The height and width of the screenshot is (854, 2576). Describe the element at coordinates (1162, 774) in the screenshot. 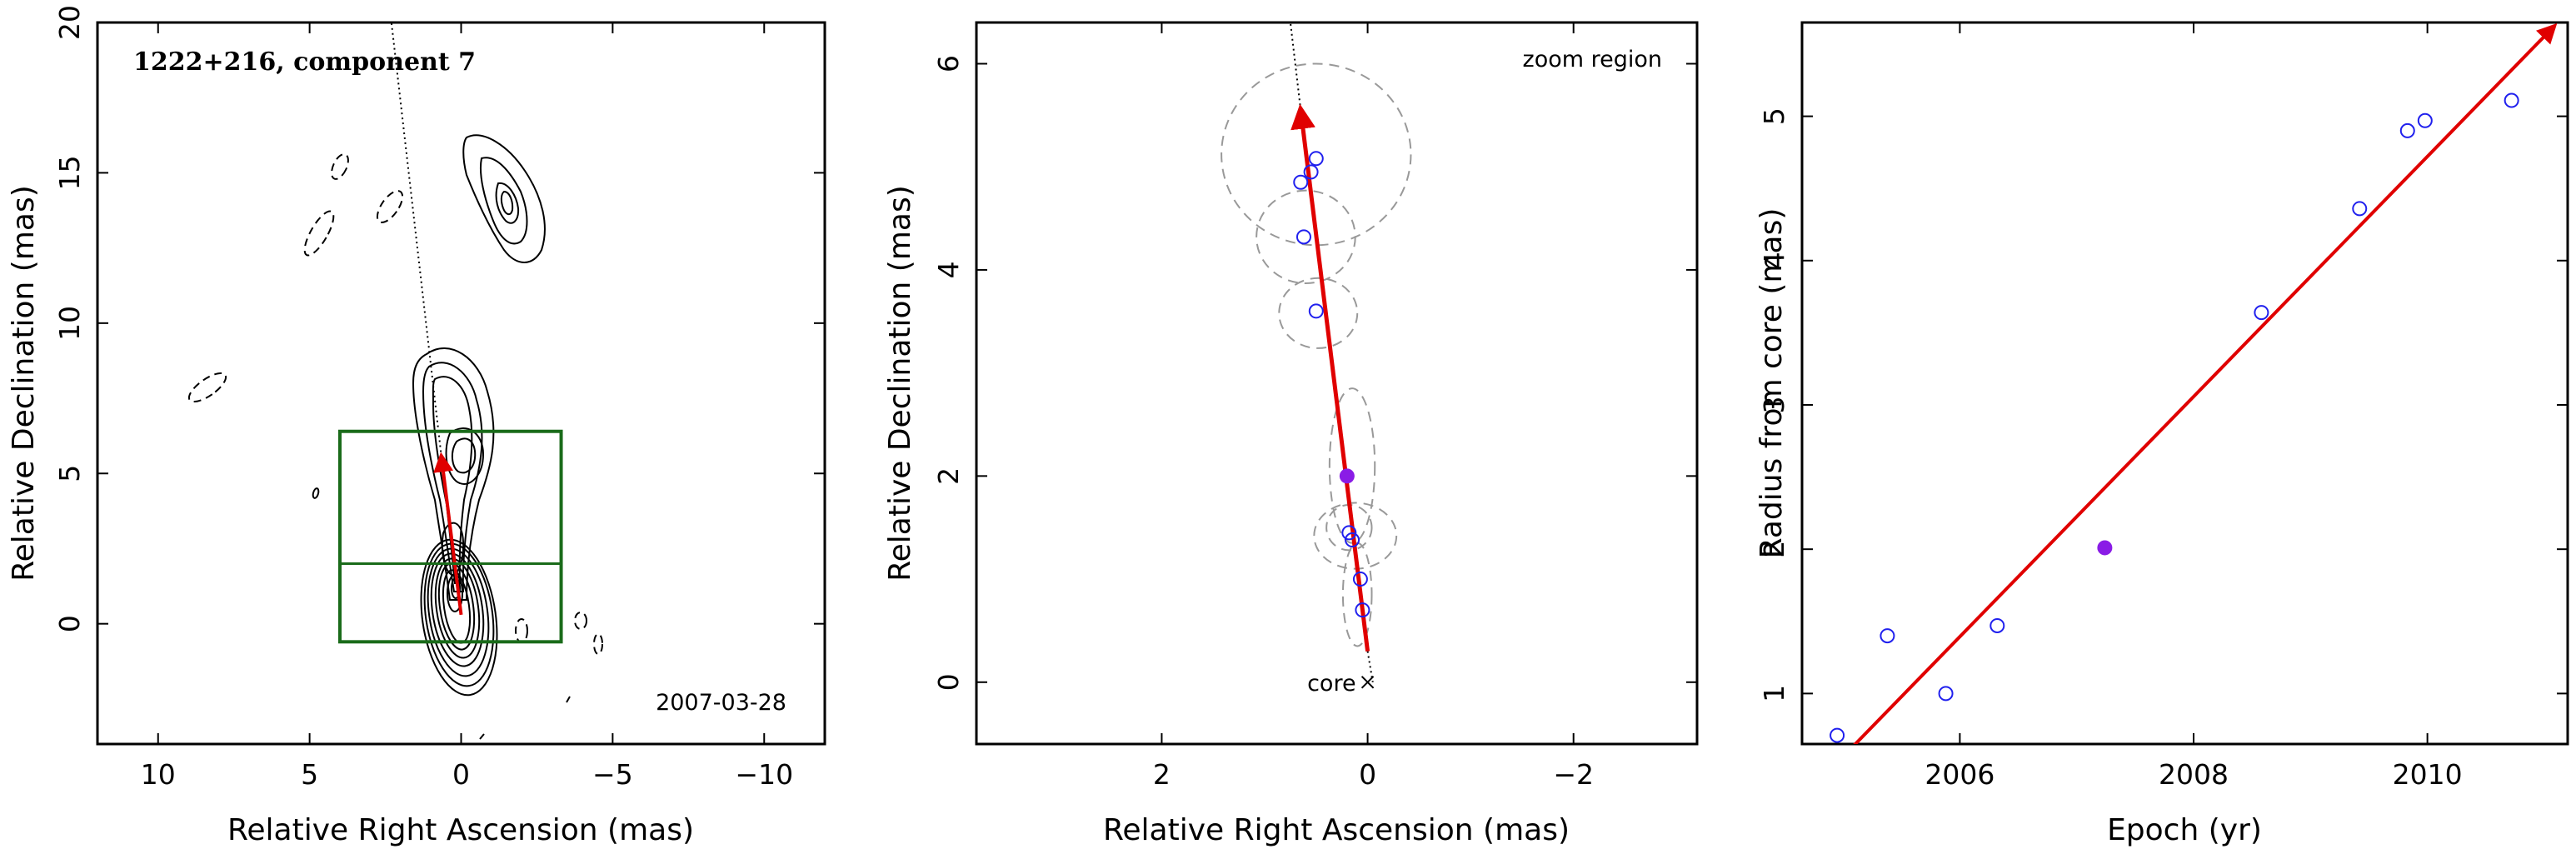

I see `panel2-x-tick-label: 2` at that location.